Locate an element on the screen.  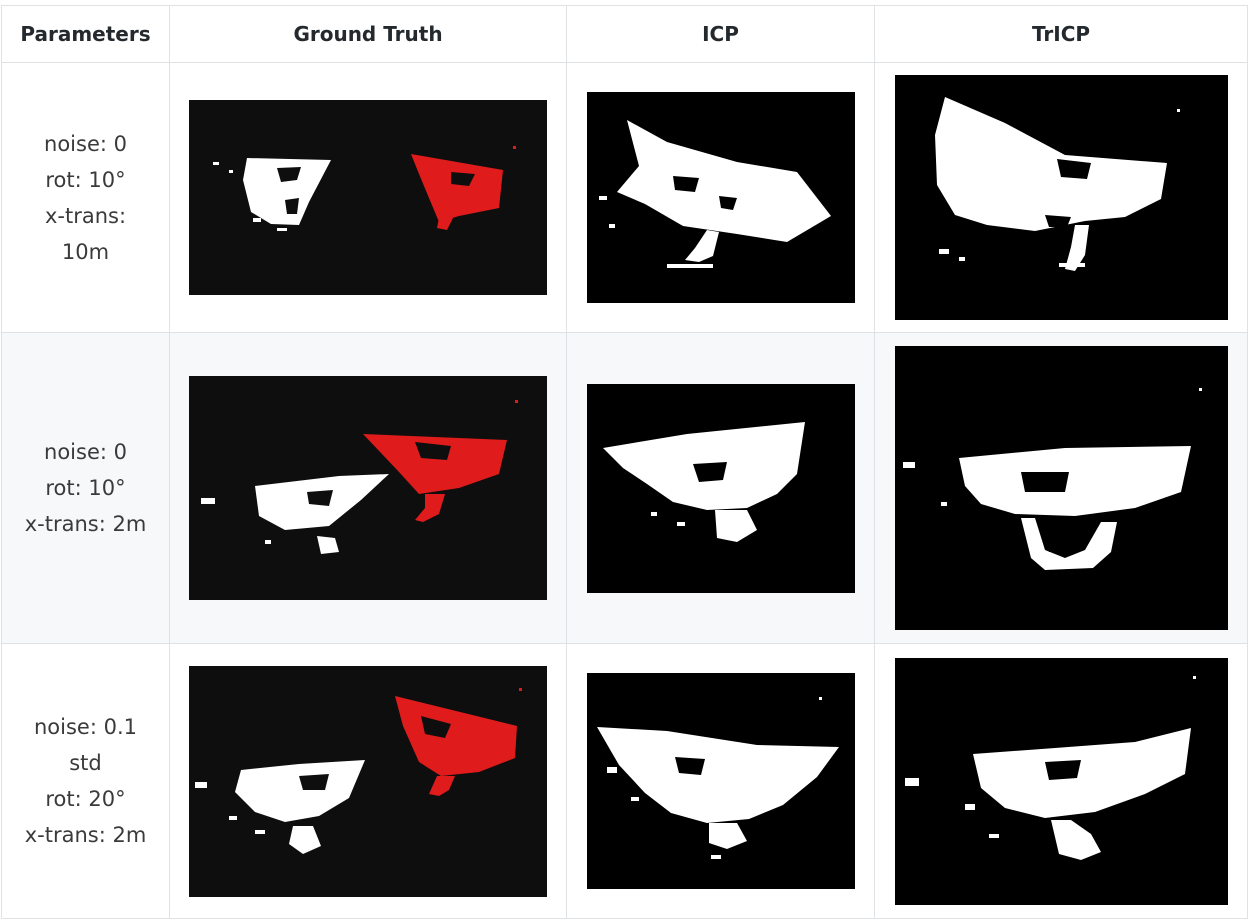
header-parameters: Parameters is located at coordinates (85, 34).